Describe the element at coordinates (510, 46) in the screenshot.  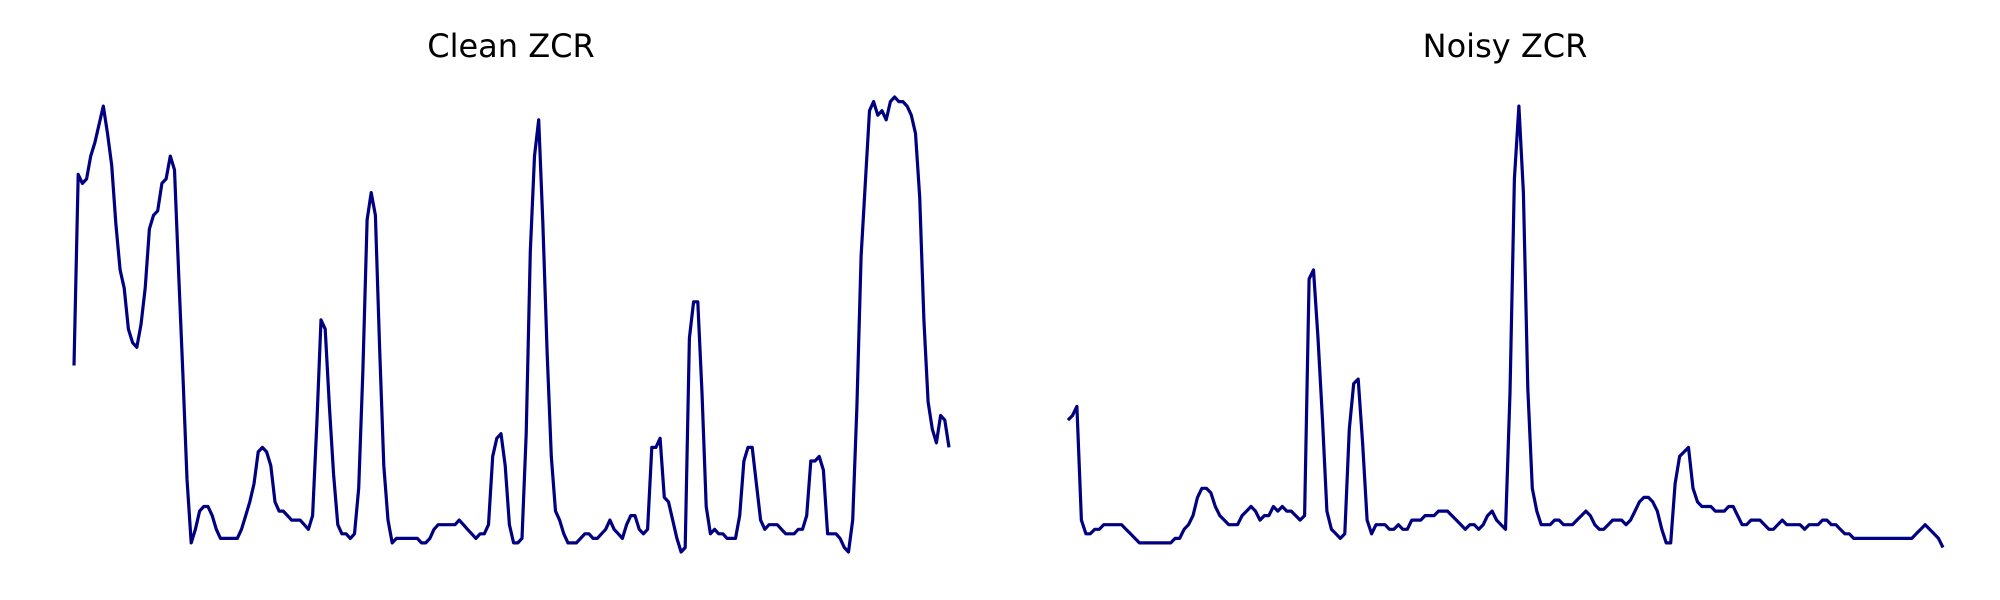
I see `clean-zcr-title: Clean ZCR` at that location.